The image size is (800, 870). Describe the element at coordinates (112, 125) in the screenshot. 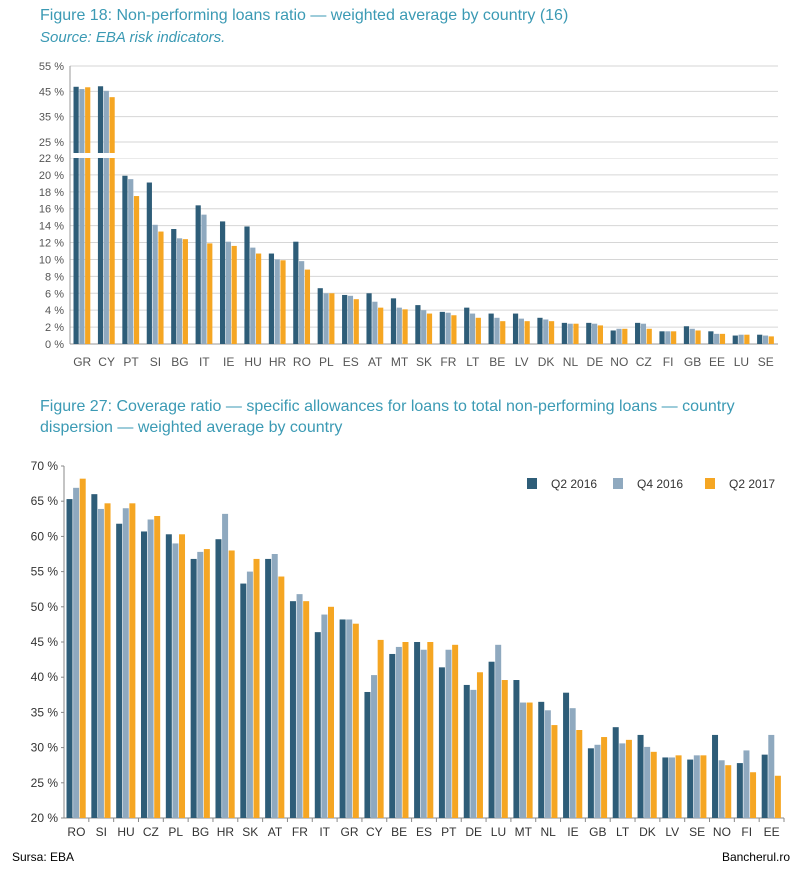

I see `bar-cy-s3` at that location.